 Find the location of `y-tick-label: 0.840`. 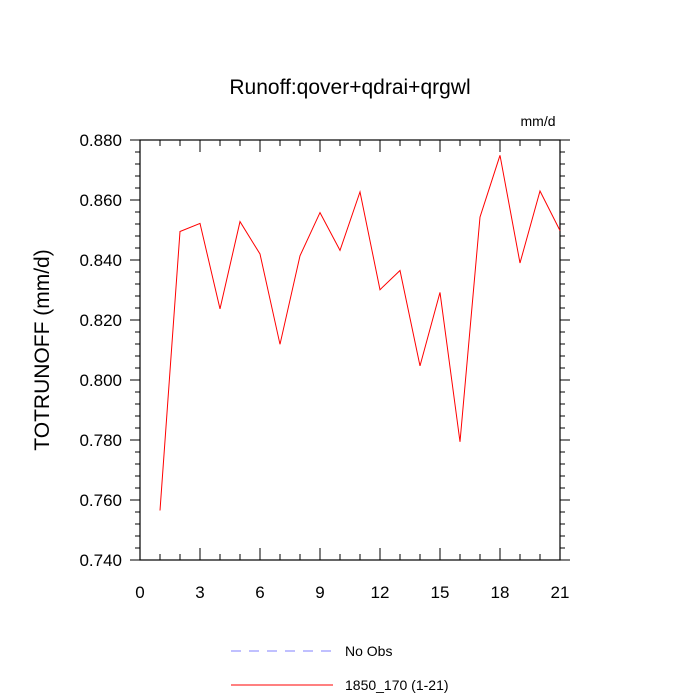

y-tick-label: 0.840 is located at coordinates (100, 260).